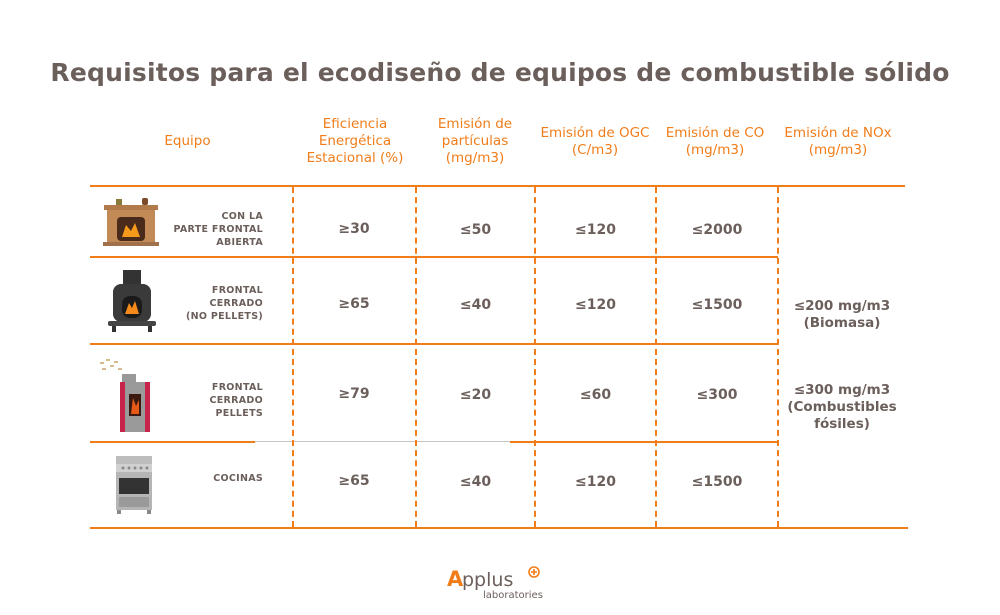 This screenshot has height=615, width=1000. Describe the element at coordinates (475, 395) in the screenshot. I see `cell-particulas: ≤20` at that location.